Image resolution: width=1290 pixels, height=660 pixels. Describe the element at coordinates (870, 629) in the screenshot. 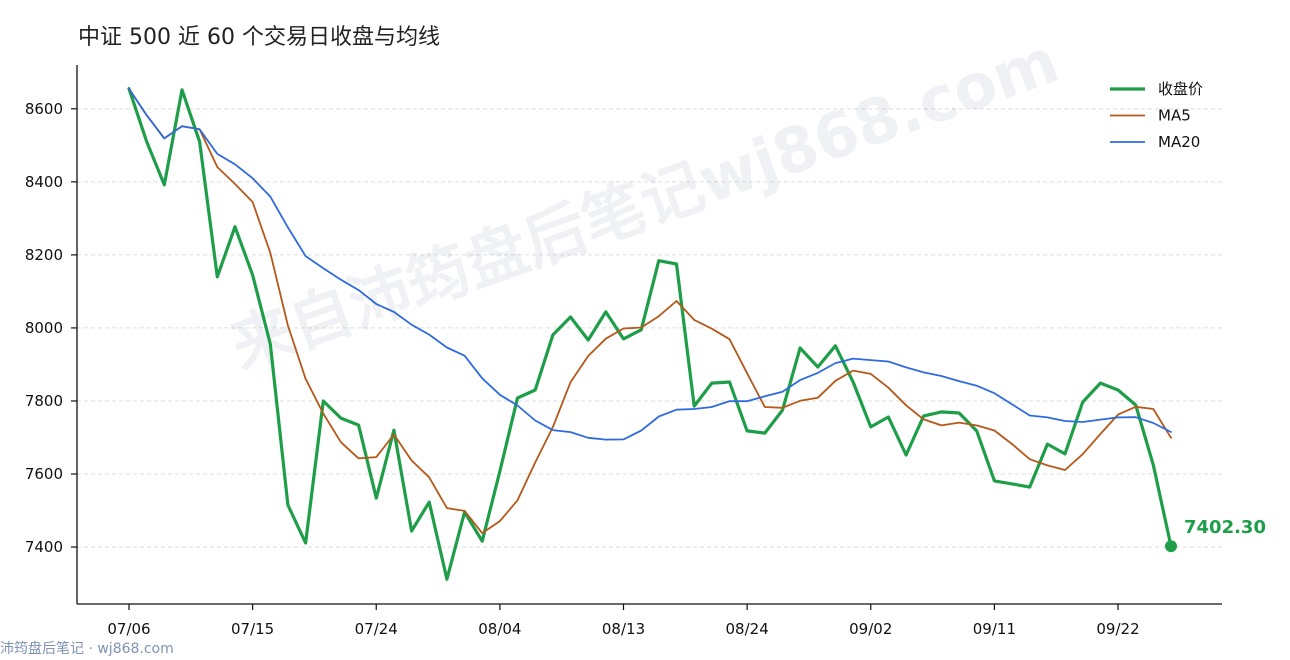

I see `x-tick-label: 09/02` at that location.